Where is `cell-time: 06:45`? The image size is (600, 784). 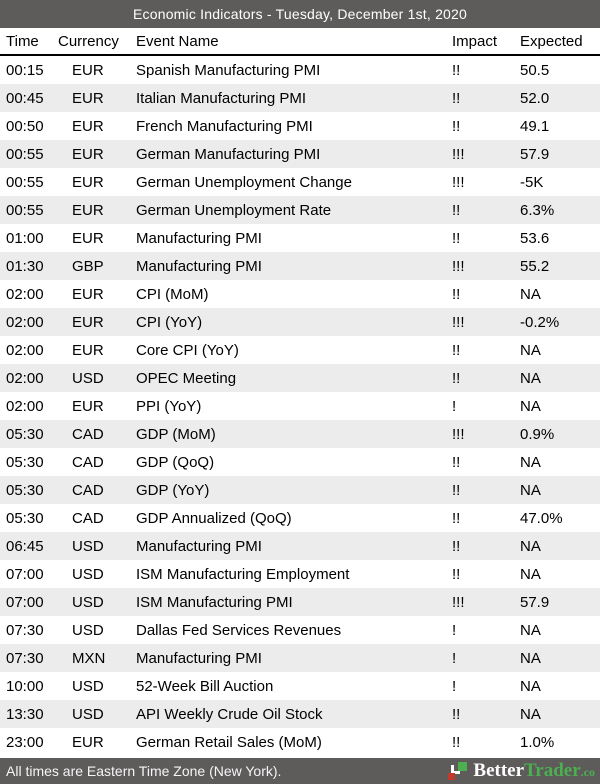 cell-time: 06:45 is located at coordinates (25, 546).